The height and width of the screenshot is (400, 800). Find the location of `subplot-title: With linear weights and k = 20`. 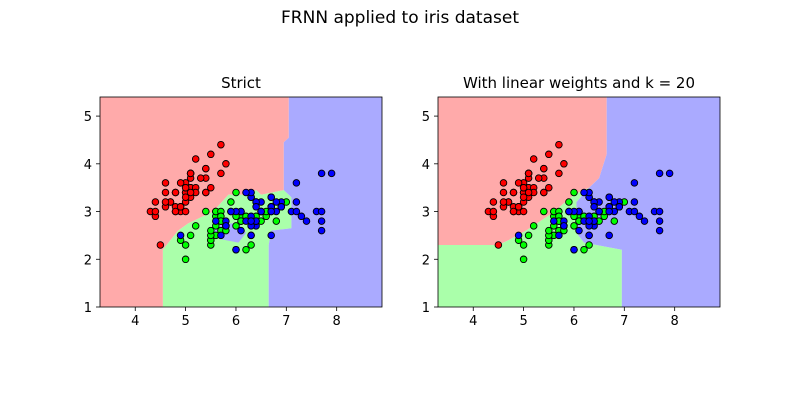

subplot-title: With linear weights and k = 20 is located at coordinates (579, 83).